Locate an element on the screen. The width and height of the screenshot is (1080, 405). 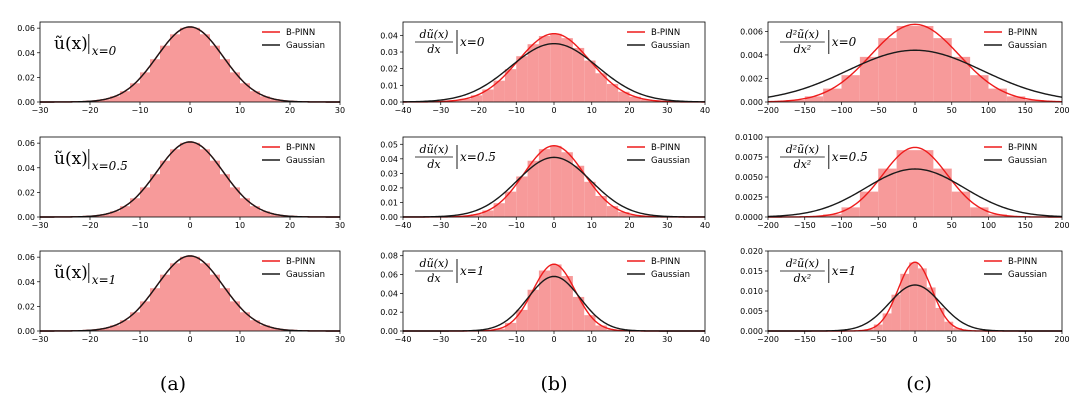
panel-label: ũ(x) x=0 is located at coordinates (85, 46).